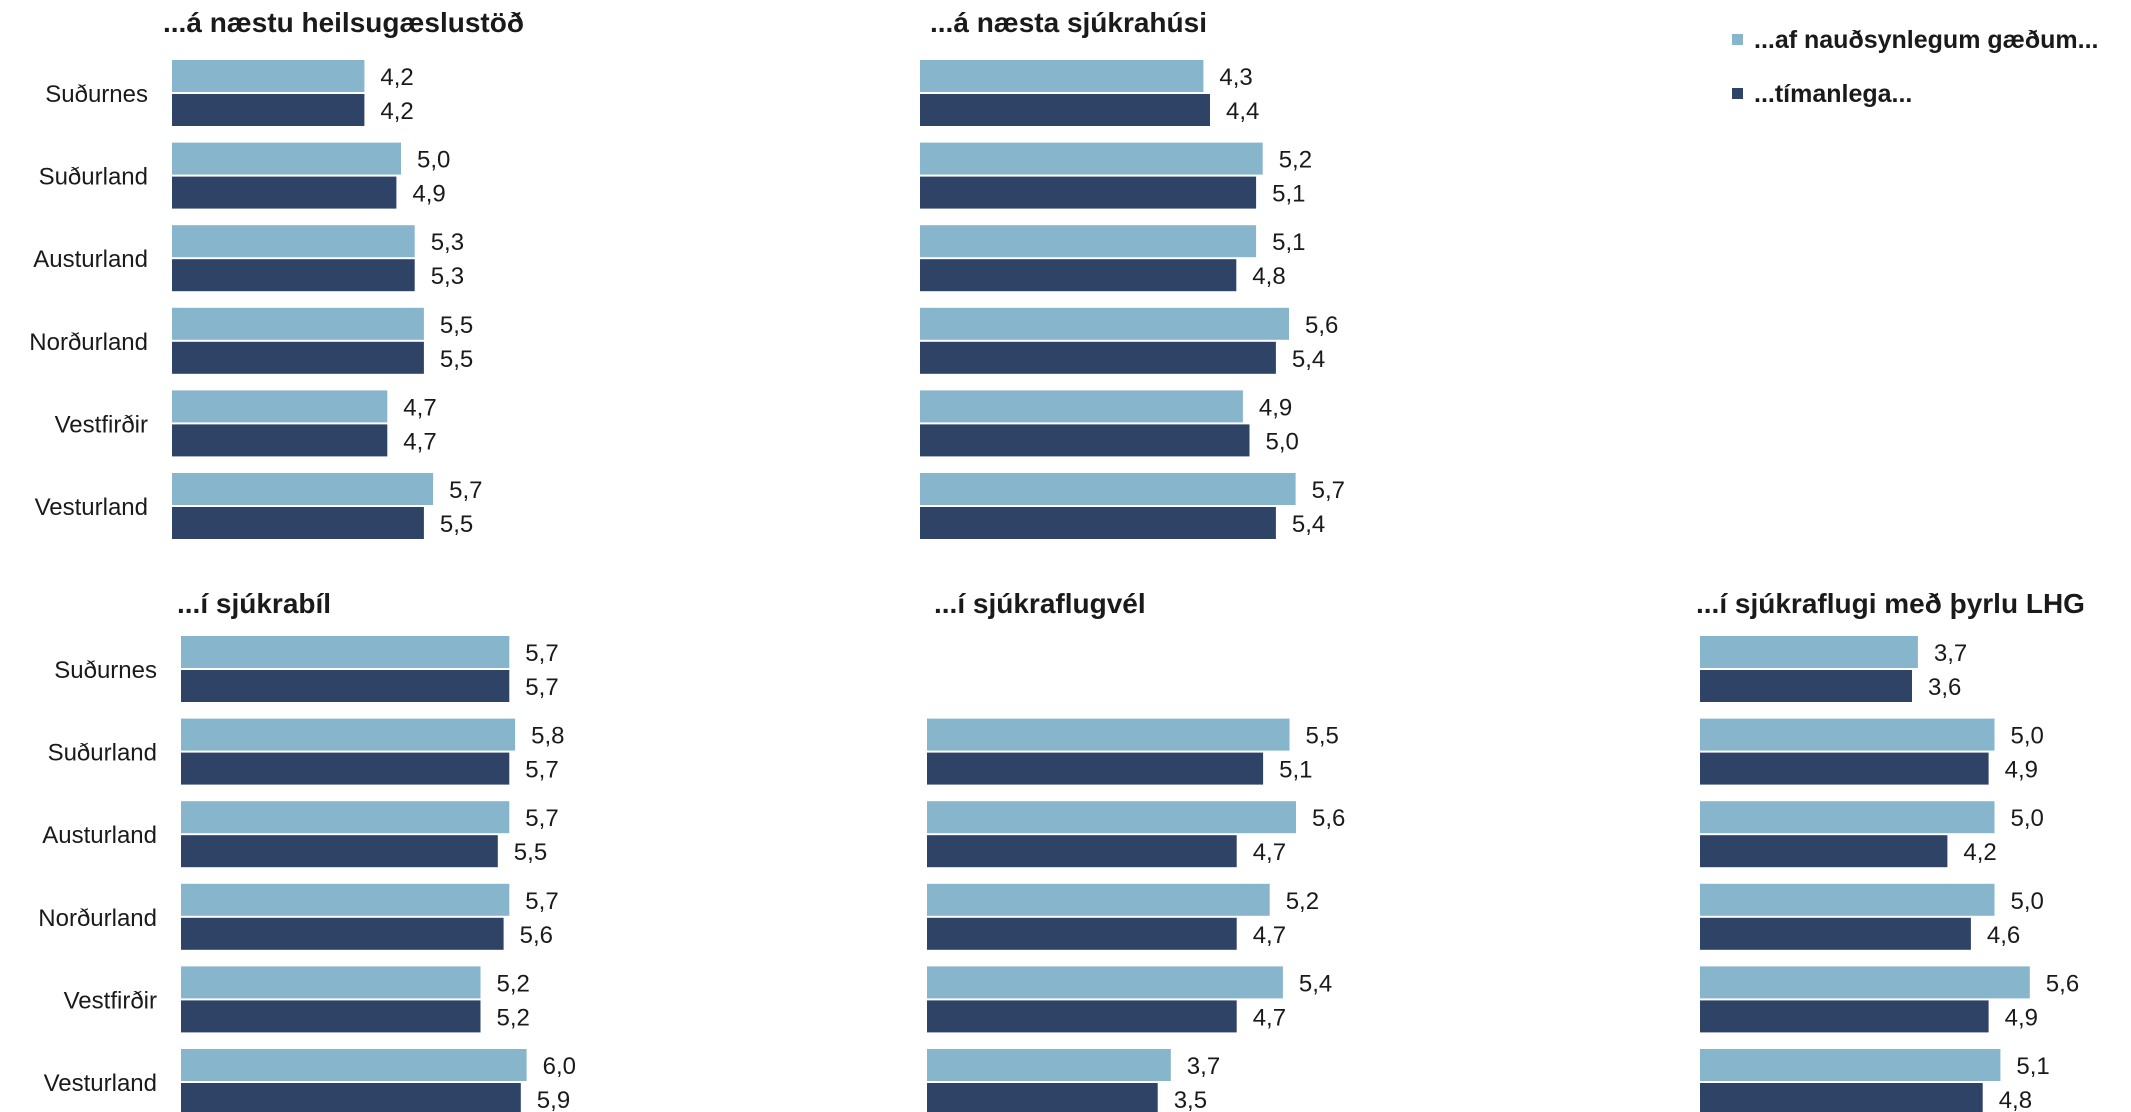  What do you see at coordinates (547, 736) in the screenshot?
I see `data-label: 5,8` at bounding box center [547, 736].